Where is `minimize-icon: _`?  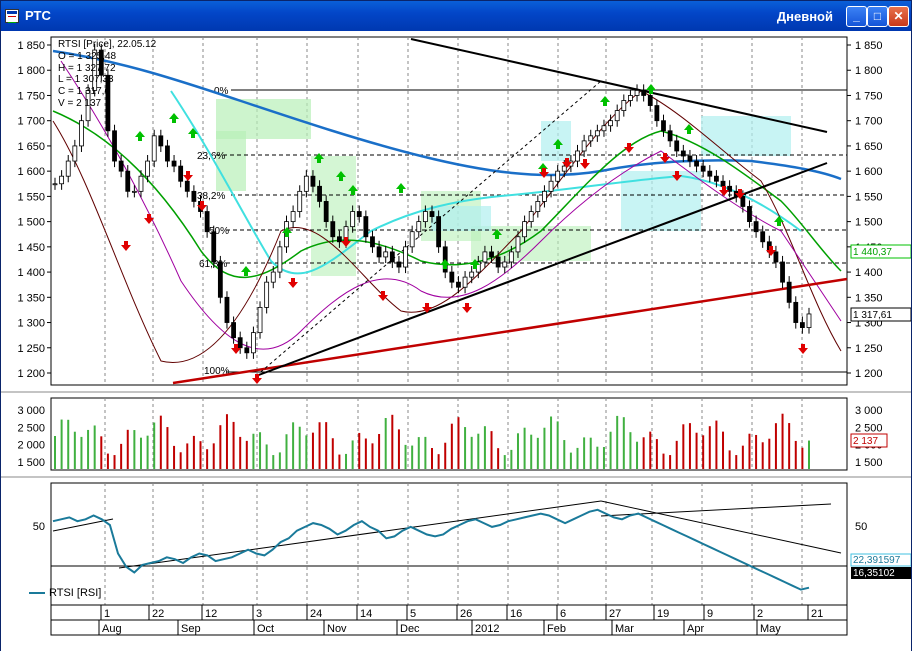 minimize-icon: _ is located at coordinates (856, 16).